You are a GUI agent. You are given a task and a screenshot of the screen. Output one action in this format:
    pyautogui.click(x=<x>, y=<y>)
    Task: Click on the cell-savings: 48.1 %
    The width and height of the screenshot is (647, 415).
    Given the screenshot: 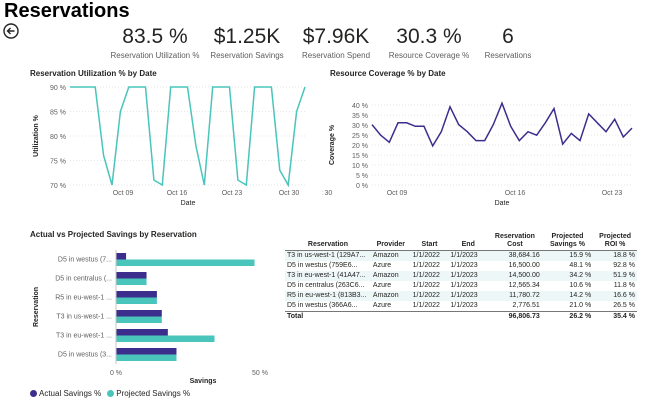 What is the action you would take?
    pyautogui.click(x=580, y=265)
    